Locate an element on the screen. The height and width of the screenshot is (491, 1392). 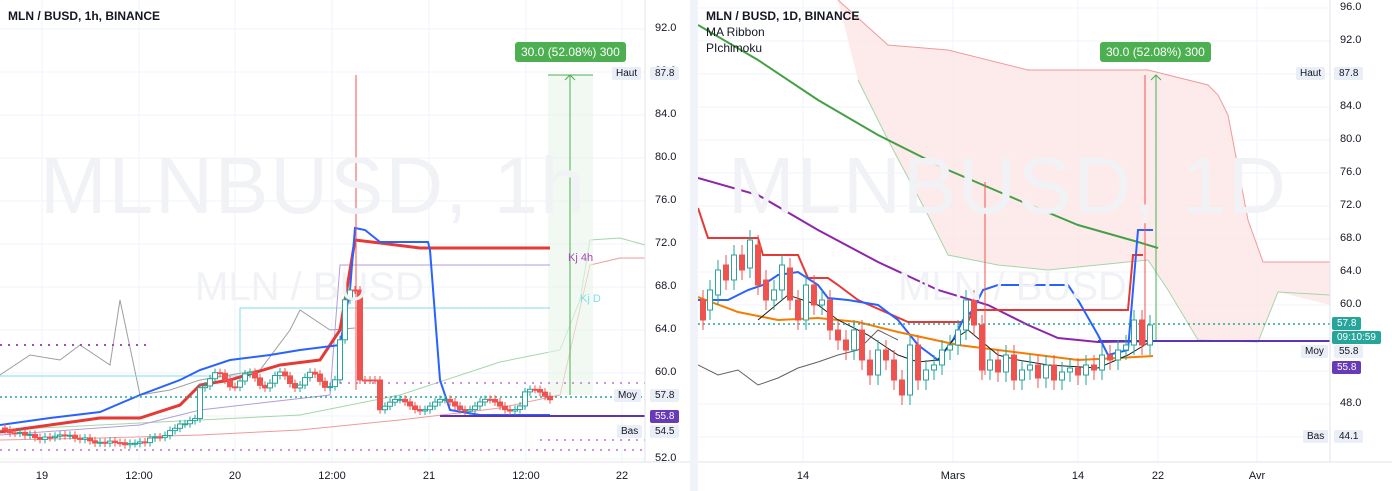
left-moy-value: 57.8 is located at coordinates (664, 395).